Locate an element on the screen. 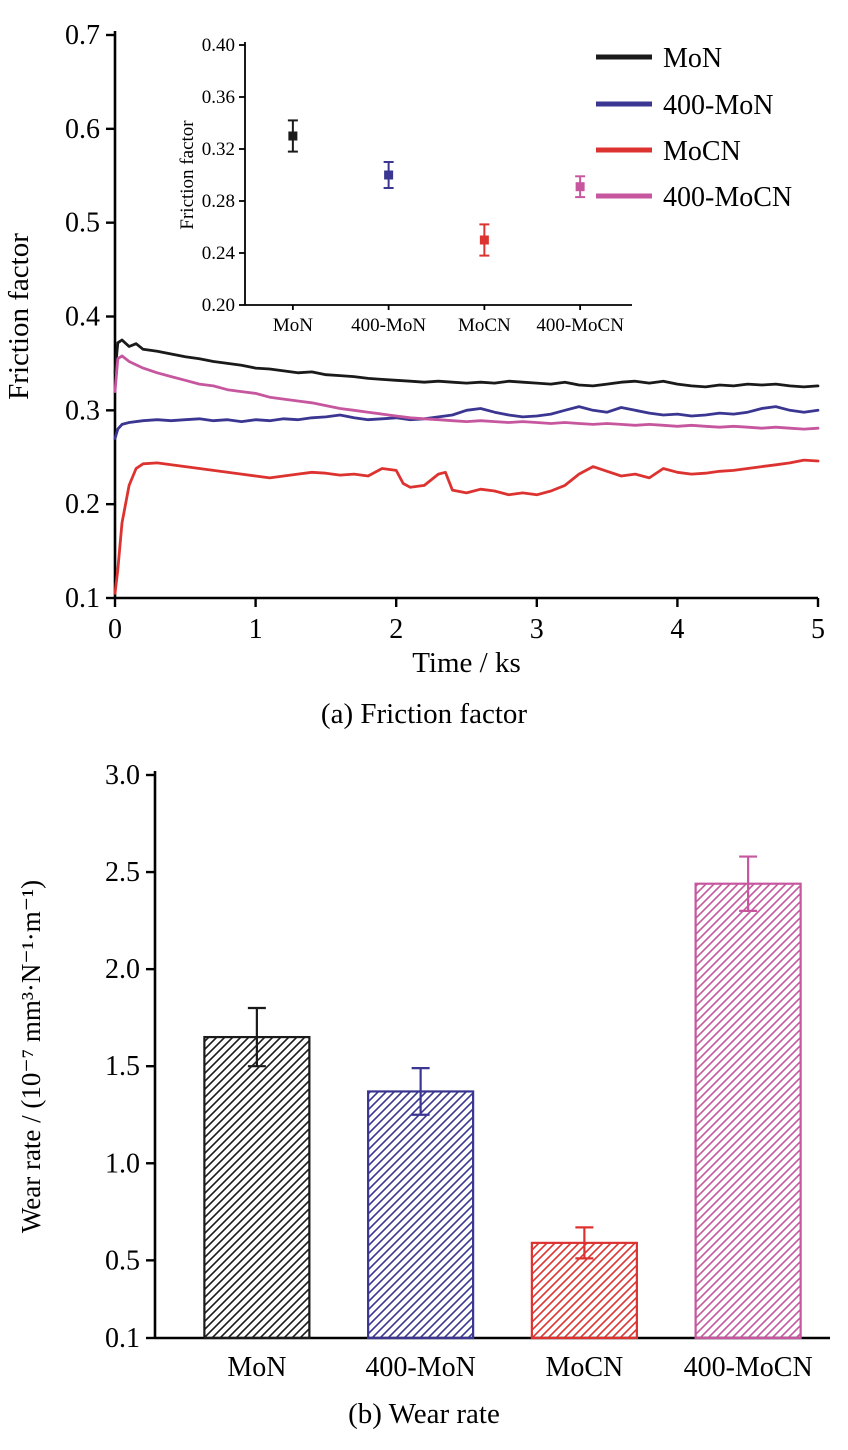  y-tick-label: 2.0 is located at coordinates (122, 969).